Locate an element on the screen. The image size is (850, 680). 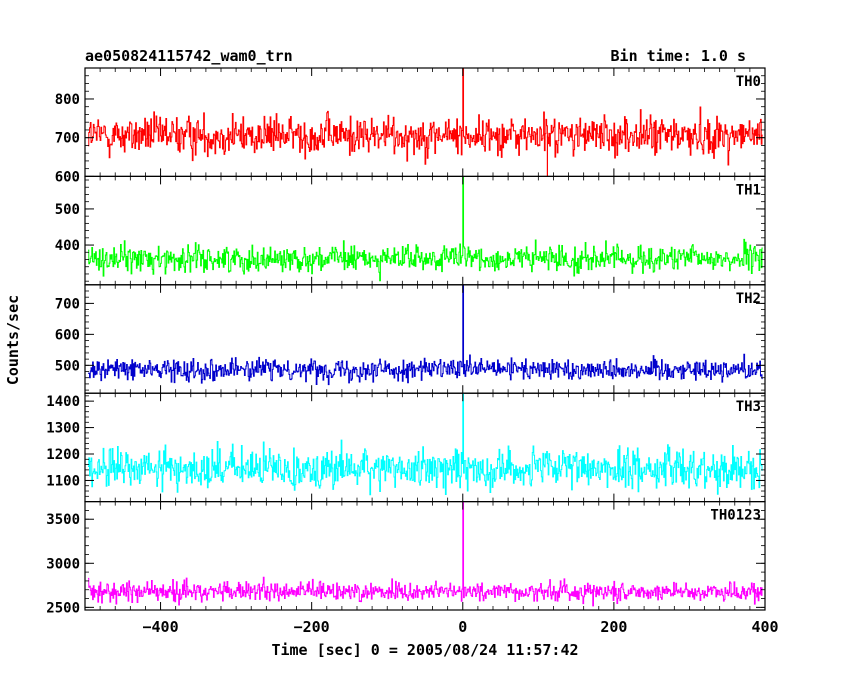
series-th3 is located at coordinates (425, 444).